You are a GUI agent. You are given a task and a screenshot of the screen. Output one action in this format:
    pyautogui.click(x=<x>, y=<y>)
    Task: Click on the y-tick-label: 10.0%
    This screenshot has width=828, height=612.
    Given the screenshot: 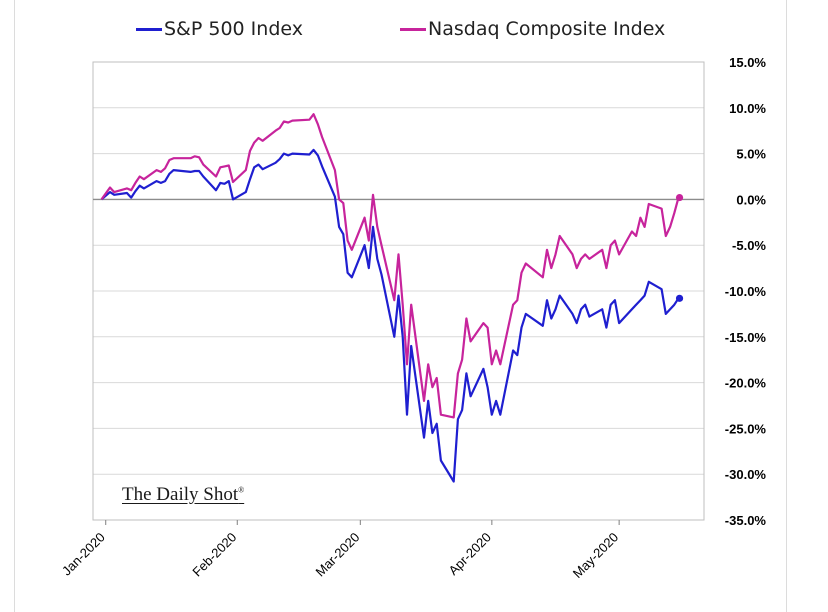 What is the action you would take?
    pyautogui.click(x=747, y=108)
    